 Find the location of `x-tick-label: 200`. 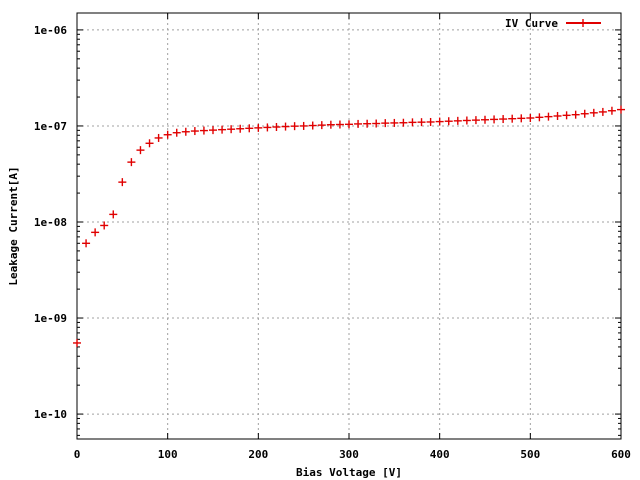

x-tick-label: 200 is located at coordinates (258, 454).